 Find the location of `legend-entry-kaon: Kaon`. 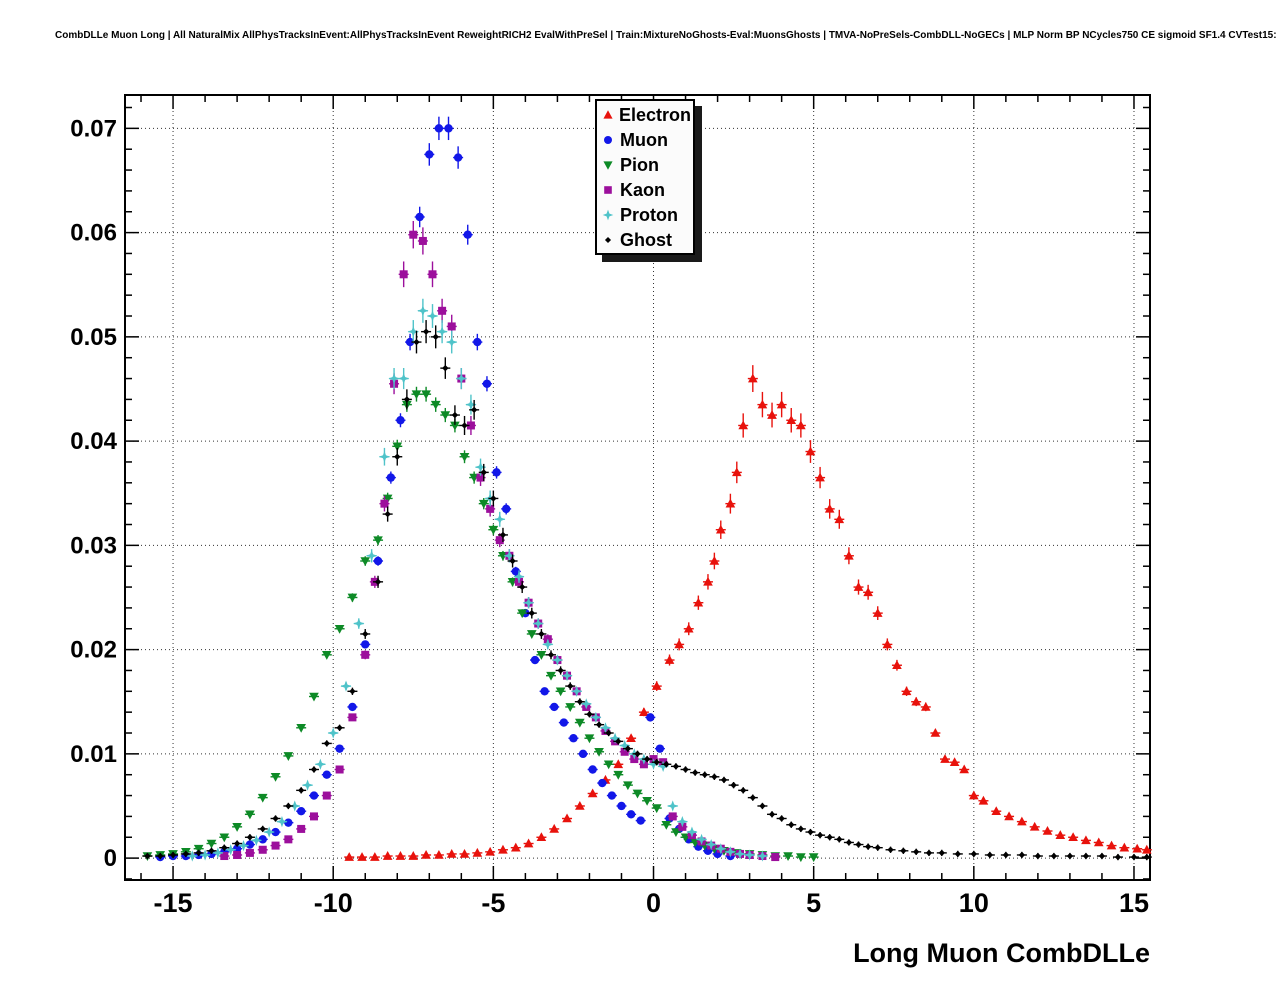

legend-entry-kaon: Kaon is located at coordinates (645, 189).